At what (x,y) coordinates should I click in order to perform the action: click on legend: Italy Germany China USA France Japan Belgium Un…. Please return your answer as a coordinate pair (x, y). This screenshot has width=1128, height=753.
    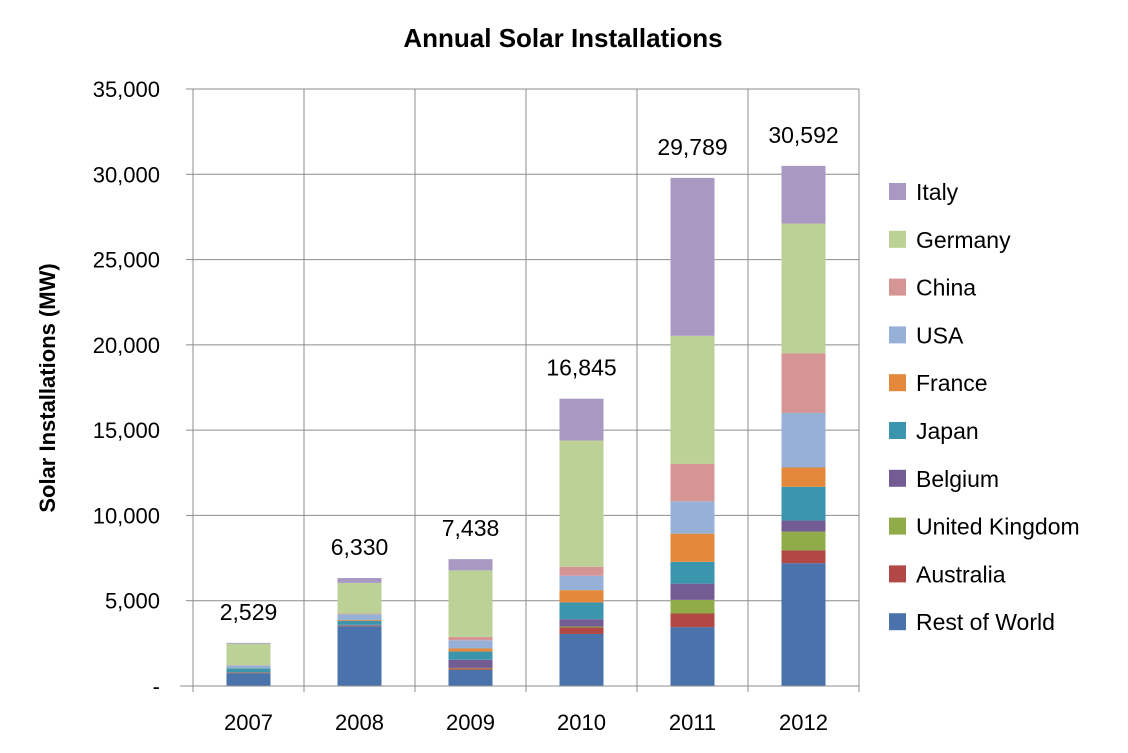
    Looking at the image, I should click on (984, 407).